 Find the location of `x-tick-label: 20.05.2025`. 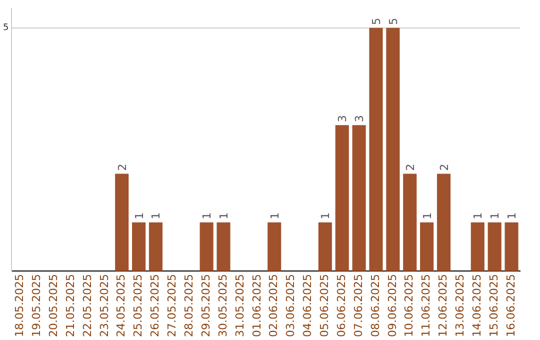

x-tick-label: 20.05.2025 is located at coordinates (53, 306).